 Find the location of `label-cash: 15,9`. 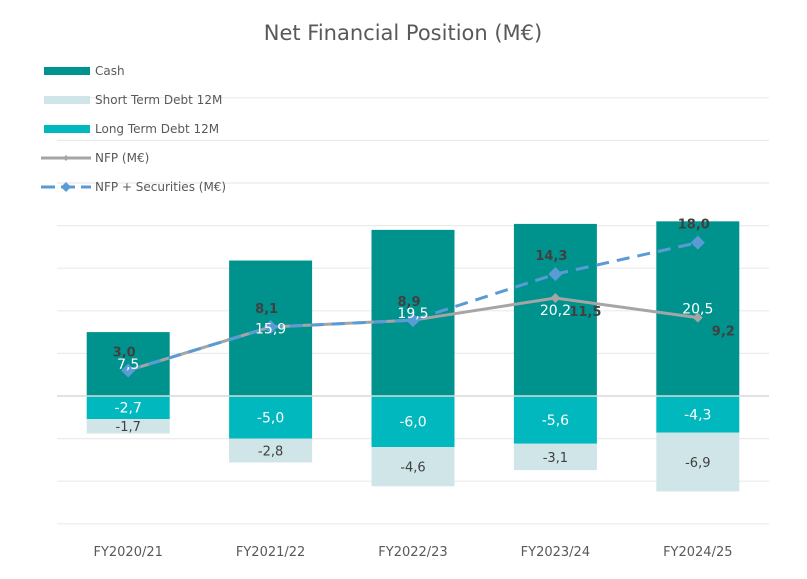

label-cash: 15,9 is located at coordinates (270, 329).